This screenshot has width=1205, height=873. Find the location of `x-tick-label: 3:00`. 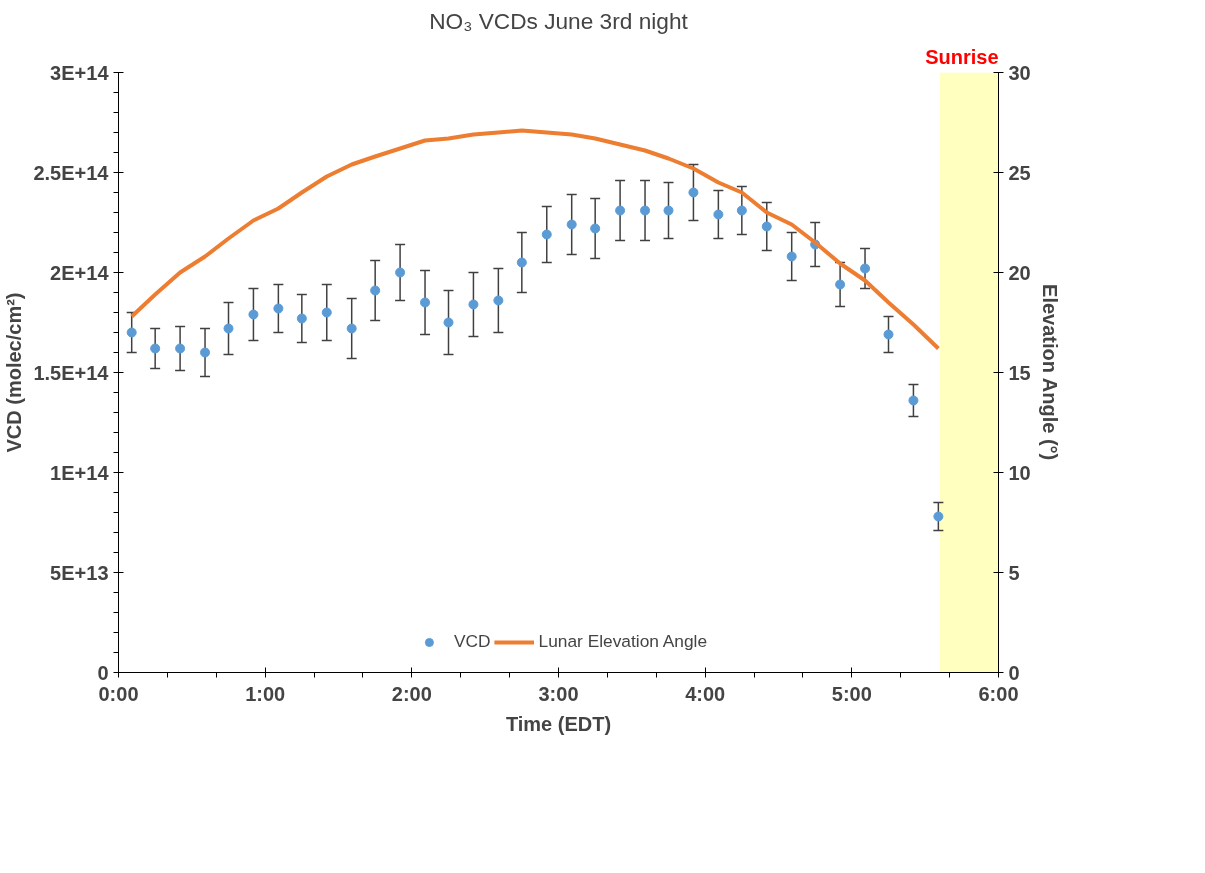

x-tick-label: 3:00 is located at coordinates (558, 693).